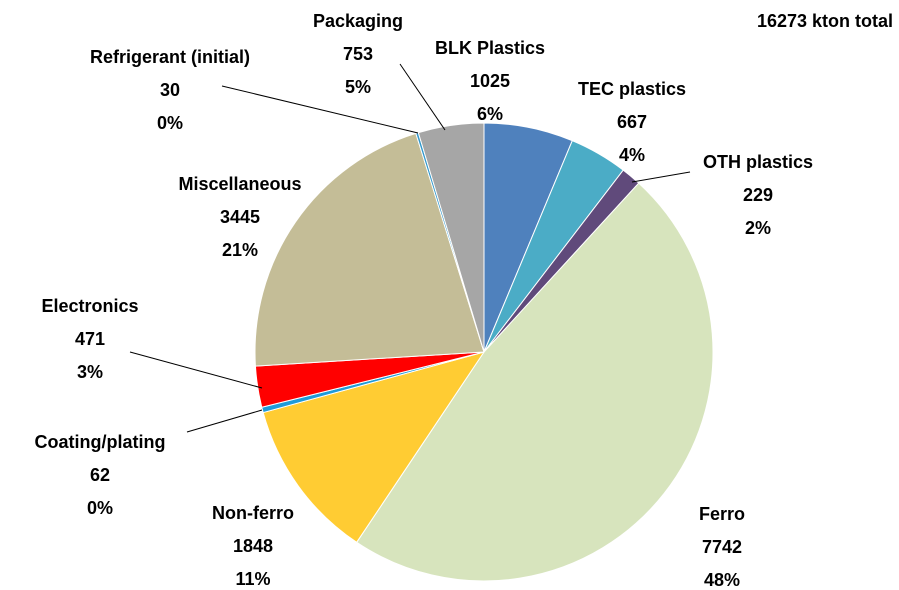  What do you see at coordinates (758, 195) in the screenshot?
I see `slice-value: 229` at bounding box center [758, 195].